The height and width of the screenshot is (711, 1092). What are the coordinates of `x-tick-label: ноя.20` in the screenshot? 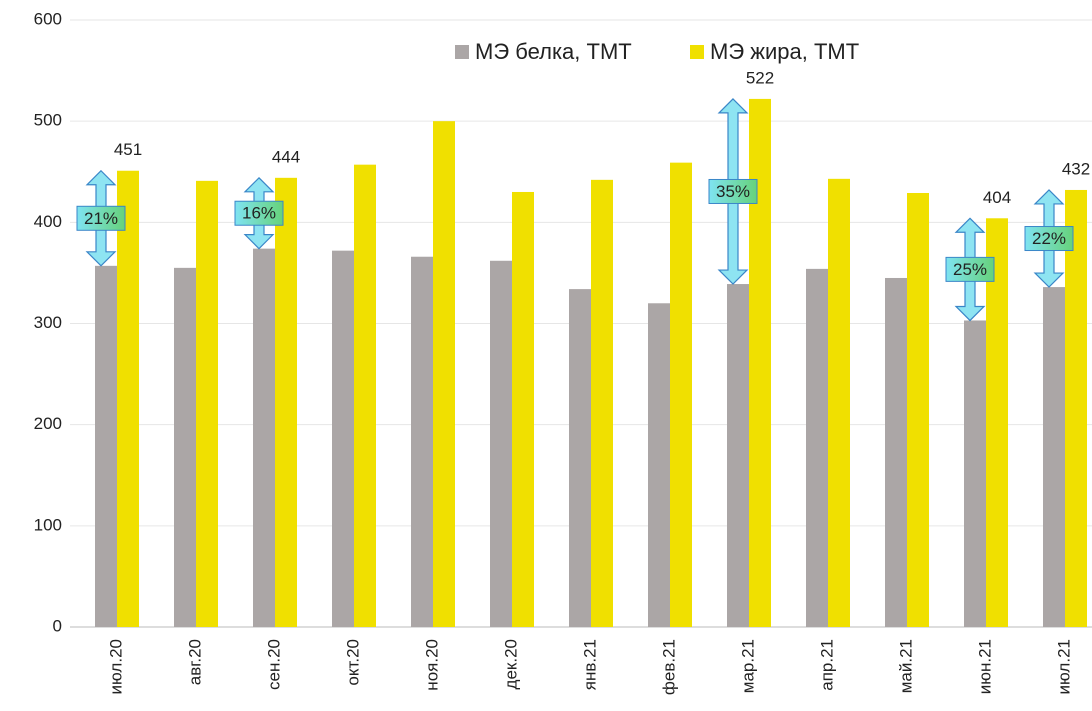 It's located at (431, 665).